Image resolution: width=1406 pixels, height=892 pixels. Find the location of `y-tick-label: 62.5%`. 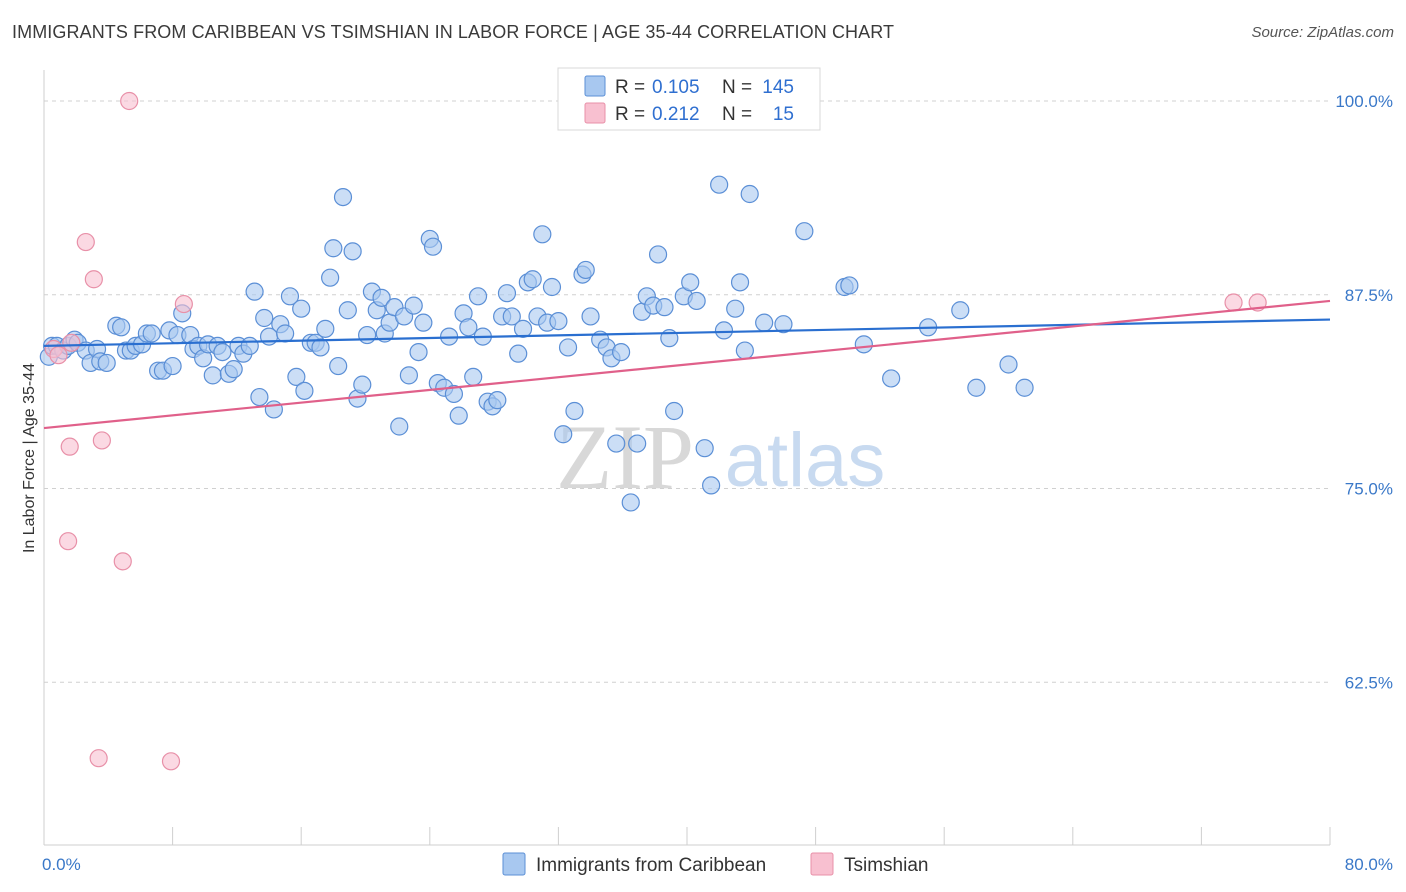

y-tick-label: 62.5% is located at coordinates (1369, 682).